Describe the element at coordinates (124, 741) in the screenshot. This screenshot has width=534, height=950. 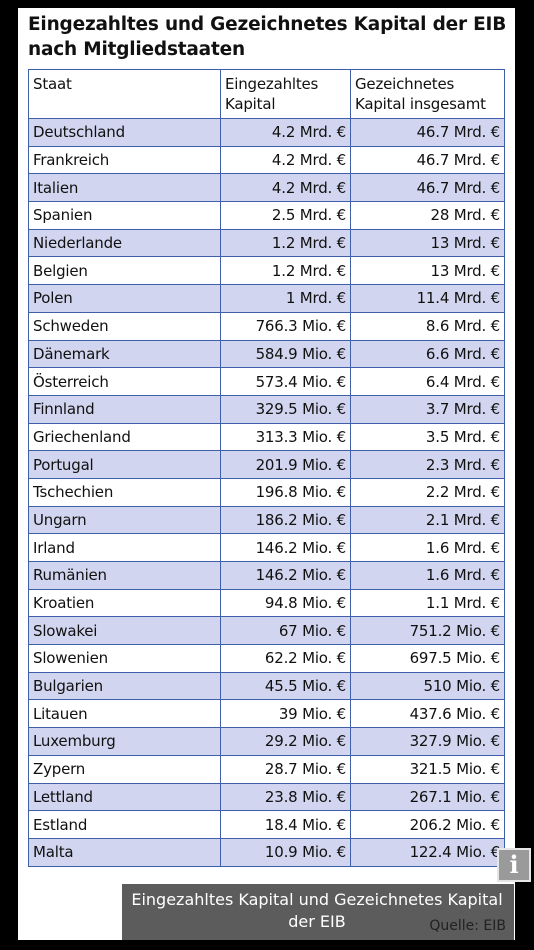
I see `cell-staat: Luxemburg` at that location.